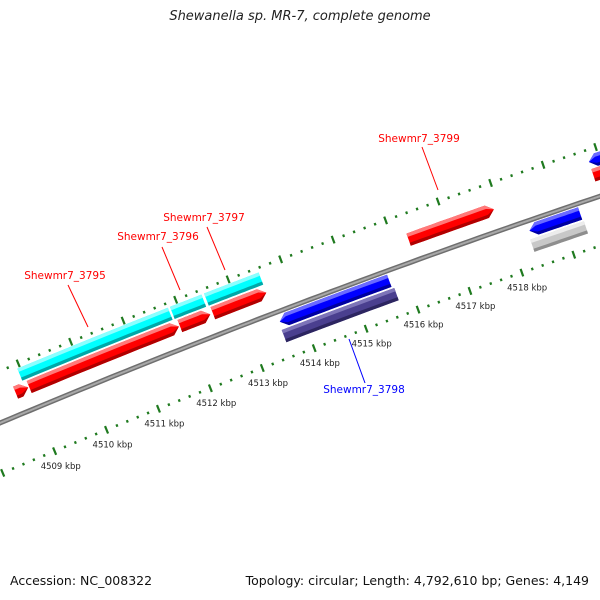  I want to click on feature-bluetop, so click(594, 146).